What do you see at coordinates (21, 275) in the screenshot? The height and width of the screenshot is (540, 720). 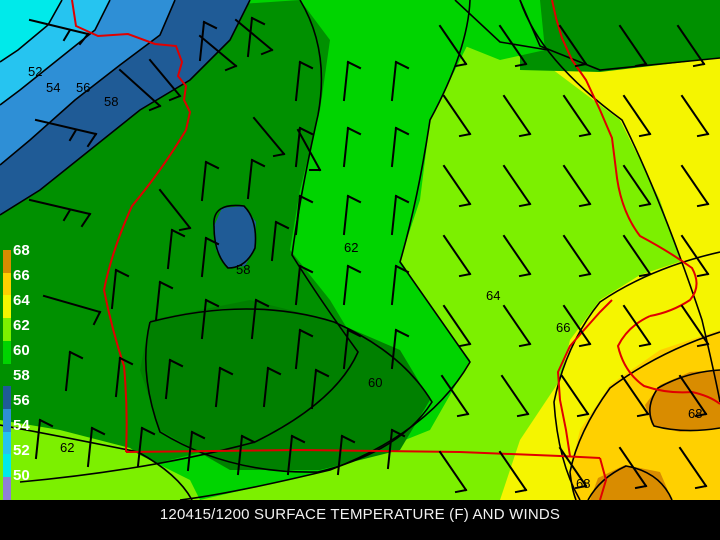 I see `colorbar-tick-label: 66` at bounding box center [21, 275].